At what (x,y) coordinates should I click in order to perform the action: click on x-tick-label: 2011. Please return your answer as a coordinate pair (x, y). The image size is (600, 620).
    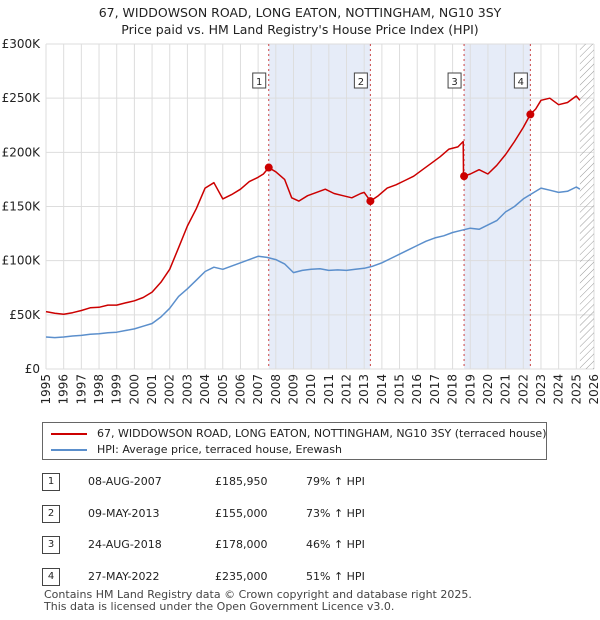
    Looking at the image, I should click on (329, 389).